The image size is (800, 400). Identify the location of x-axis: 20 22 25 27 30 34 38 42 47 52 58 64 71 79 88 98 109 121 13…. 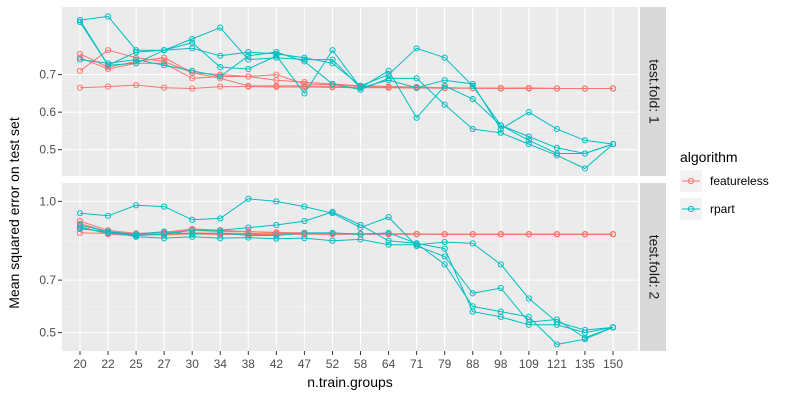
(348, 361).